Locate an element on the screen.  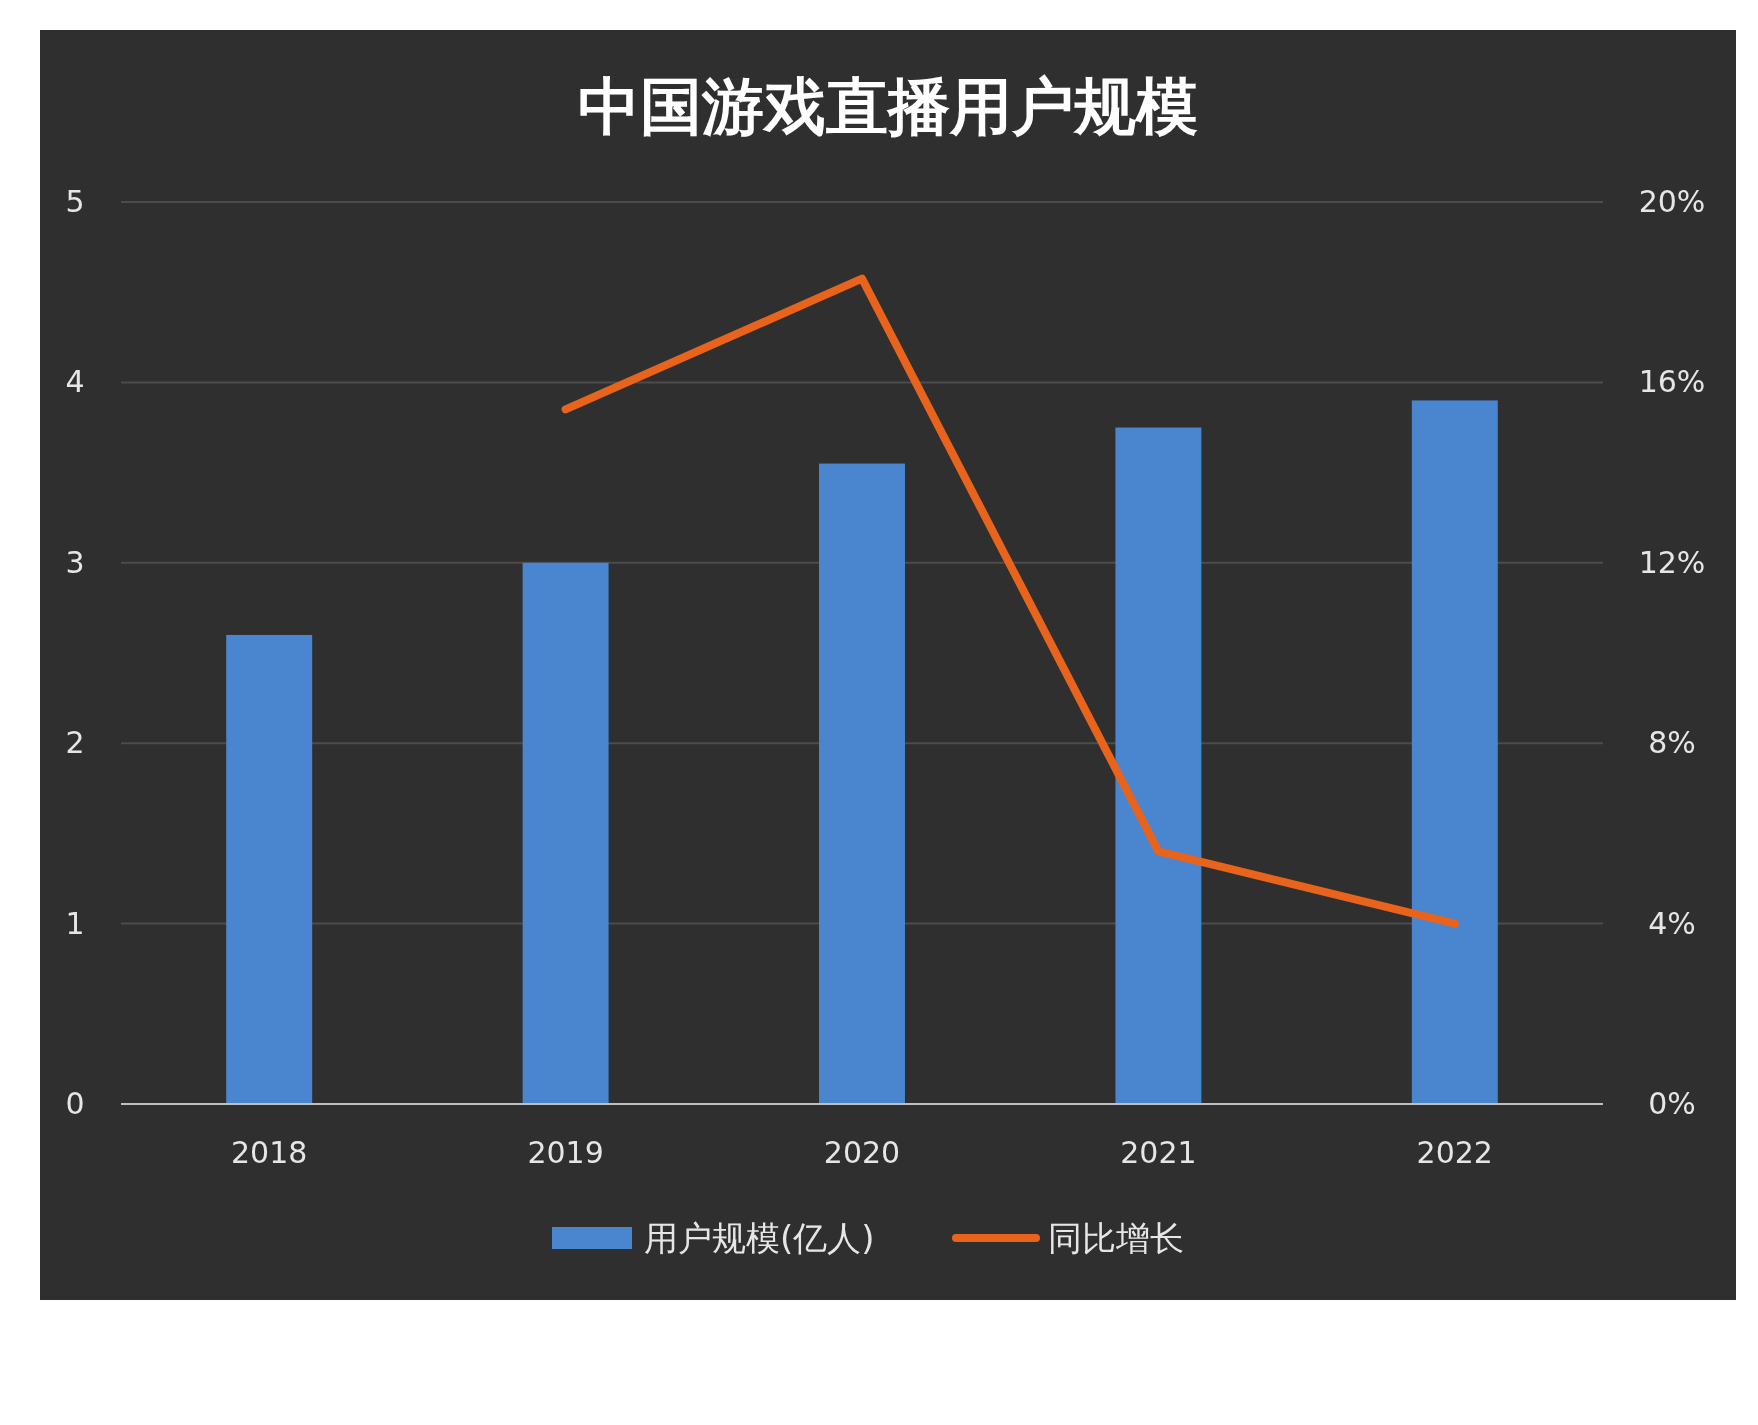
chart-title: 中国游戏直播用户规模 is located at coordinates (888, 106).